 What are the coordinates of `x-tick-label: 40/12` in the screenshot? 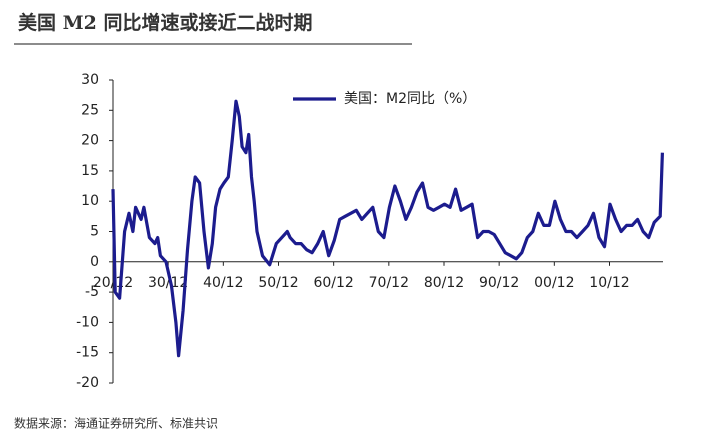 It's located at (223, 283).